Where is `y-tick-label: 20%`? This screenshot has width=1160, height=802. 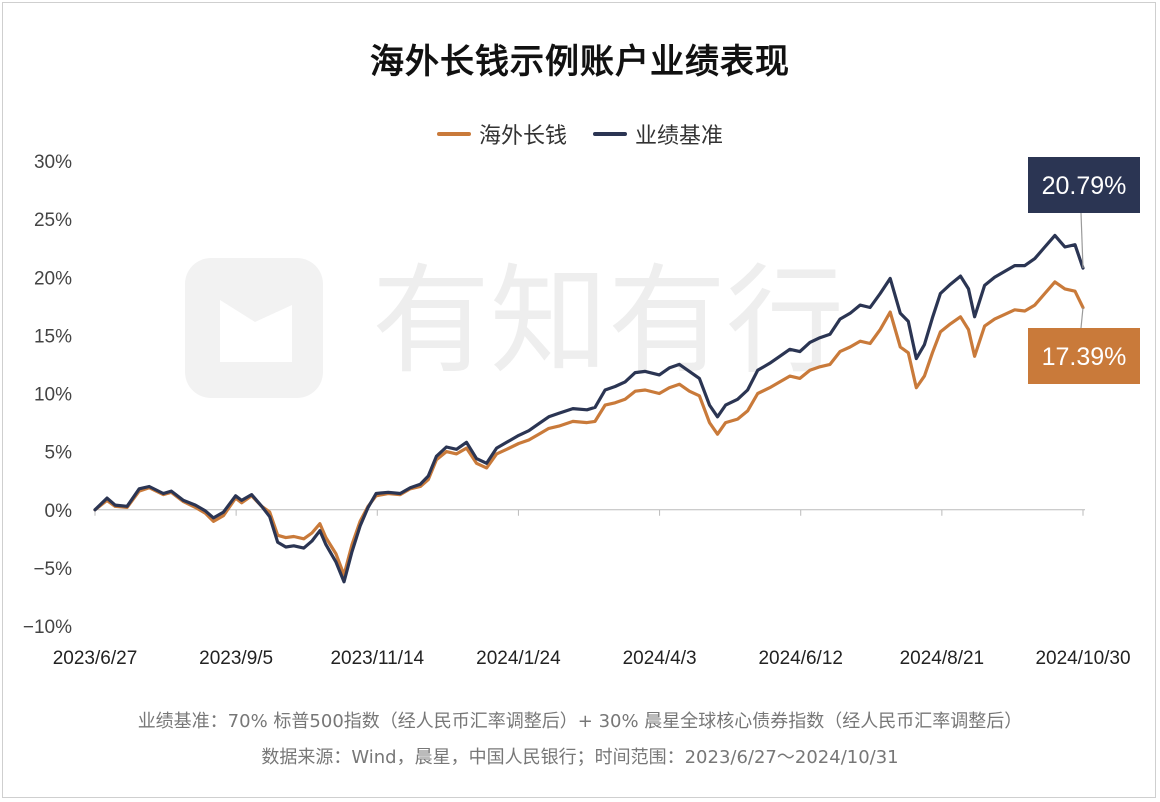
y-tick-label: 20% is located at coordinates (53, 278).